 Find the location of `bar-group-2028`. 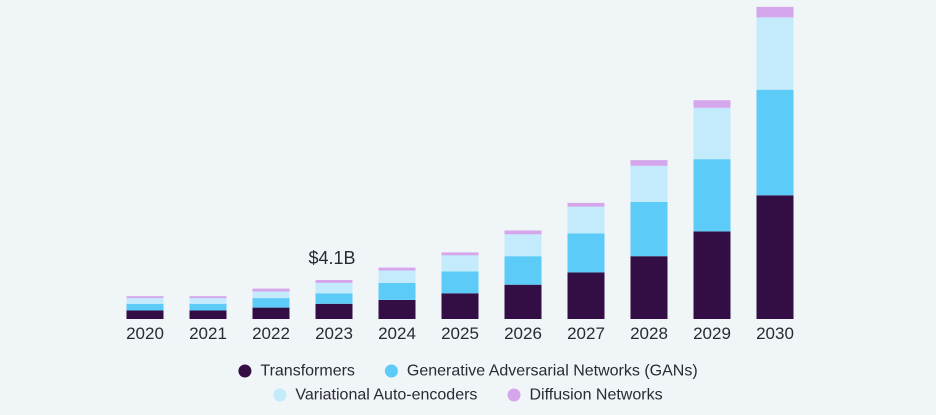

bar-group-2028 is located at coordinates (649, 239).